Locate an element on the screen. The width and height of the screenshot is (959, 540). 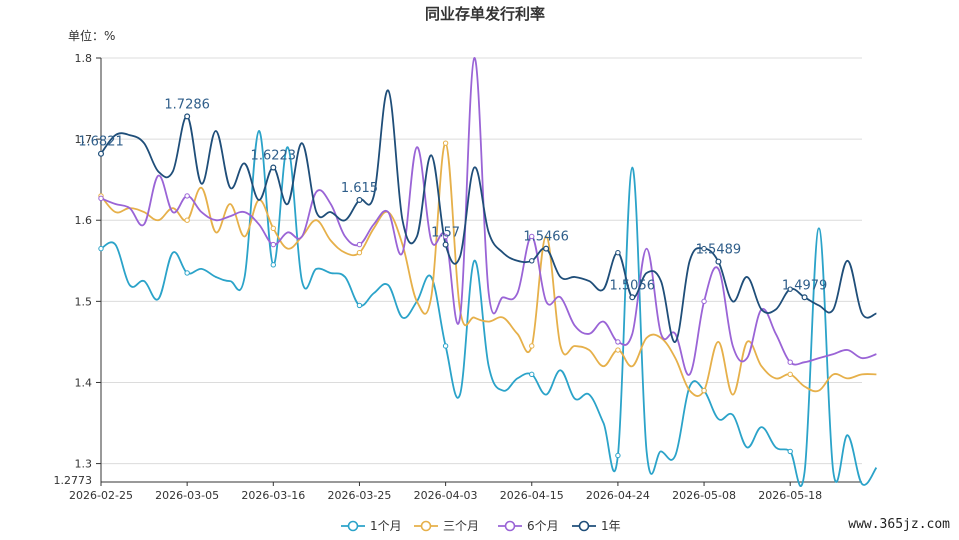
data-label: 1.6821 is located at coordinates (101, 142).